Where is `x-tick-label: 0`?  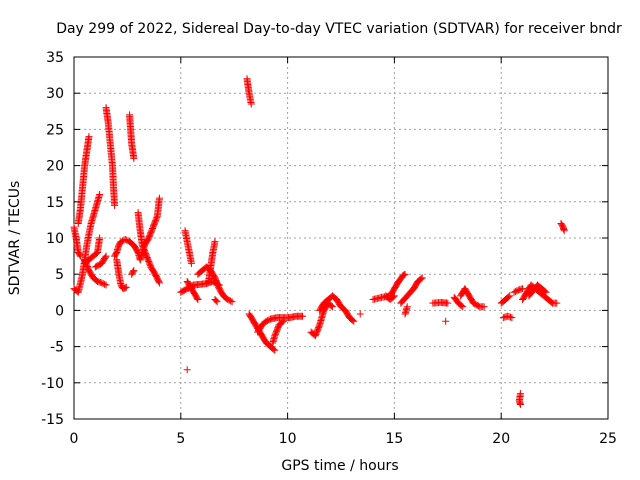
x-tick-label: 0 is located at coordinates (74, 439).